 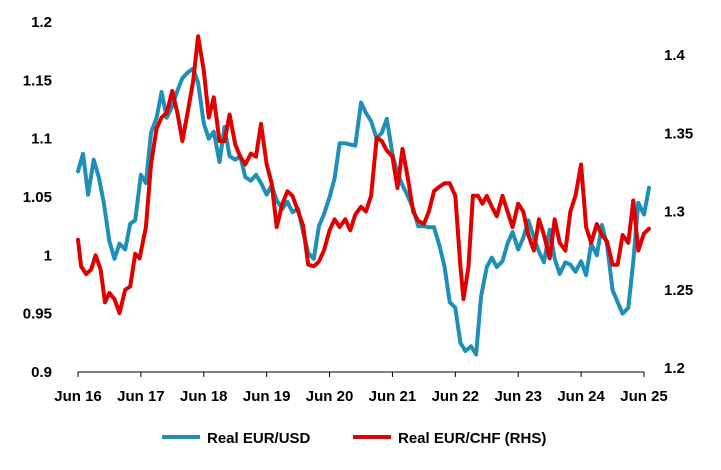 What do you see at coordinates (41, 22) in the screenshot?
I see `y-left-tick-label: 1.2` at bounding box center [41, 22].